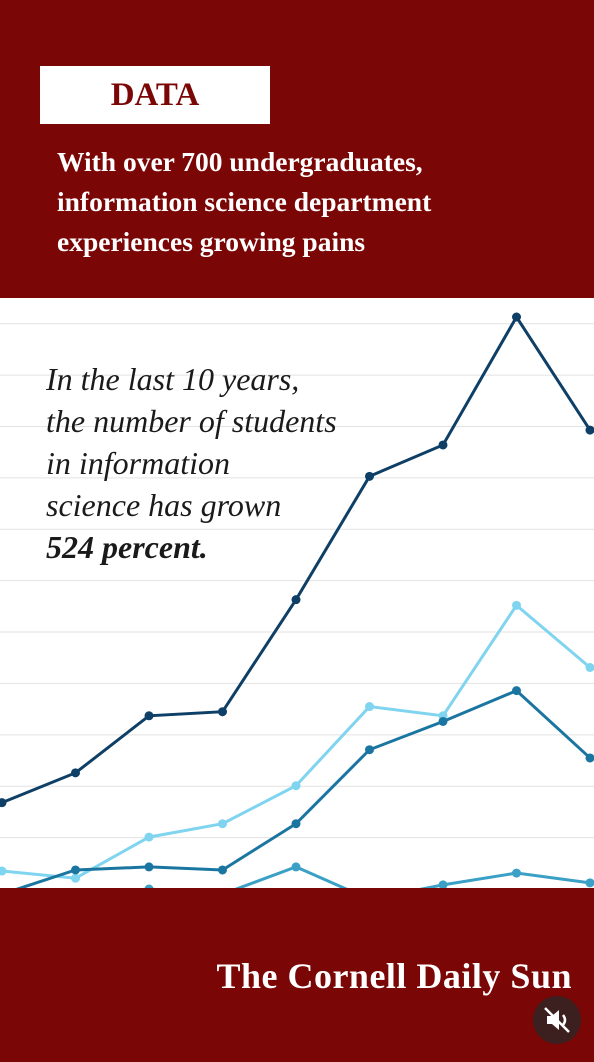 This screenshot has width=594, height=1062. I want to click on headline-line: With over 700 undergraduates,, so click(240, 161).